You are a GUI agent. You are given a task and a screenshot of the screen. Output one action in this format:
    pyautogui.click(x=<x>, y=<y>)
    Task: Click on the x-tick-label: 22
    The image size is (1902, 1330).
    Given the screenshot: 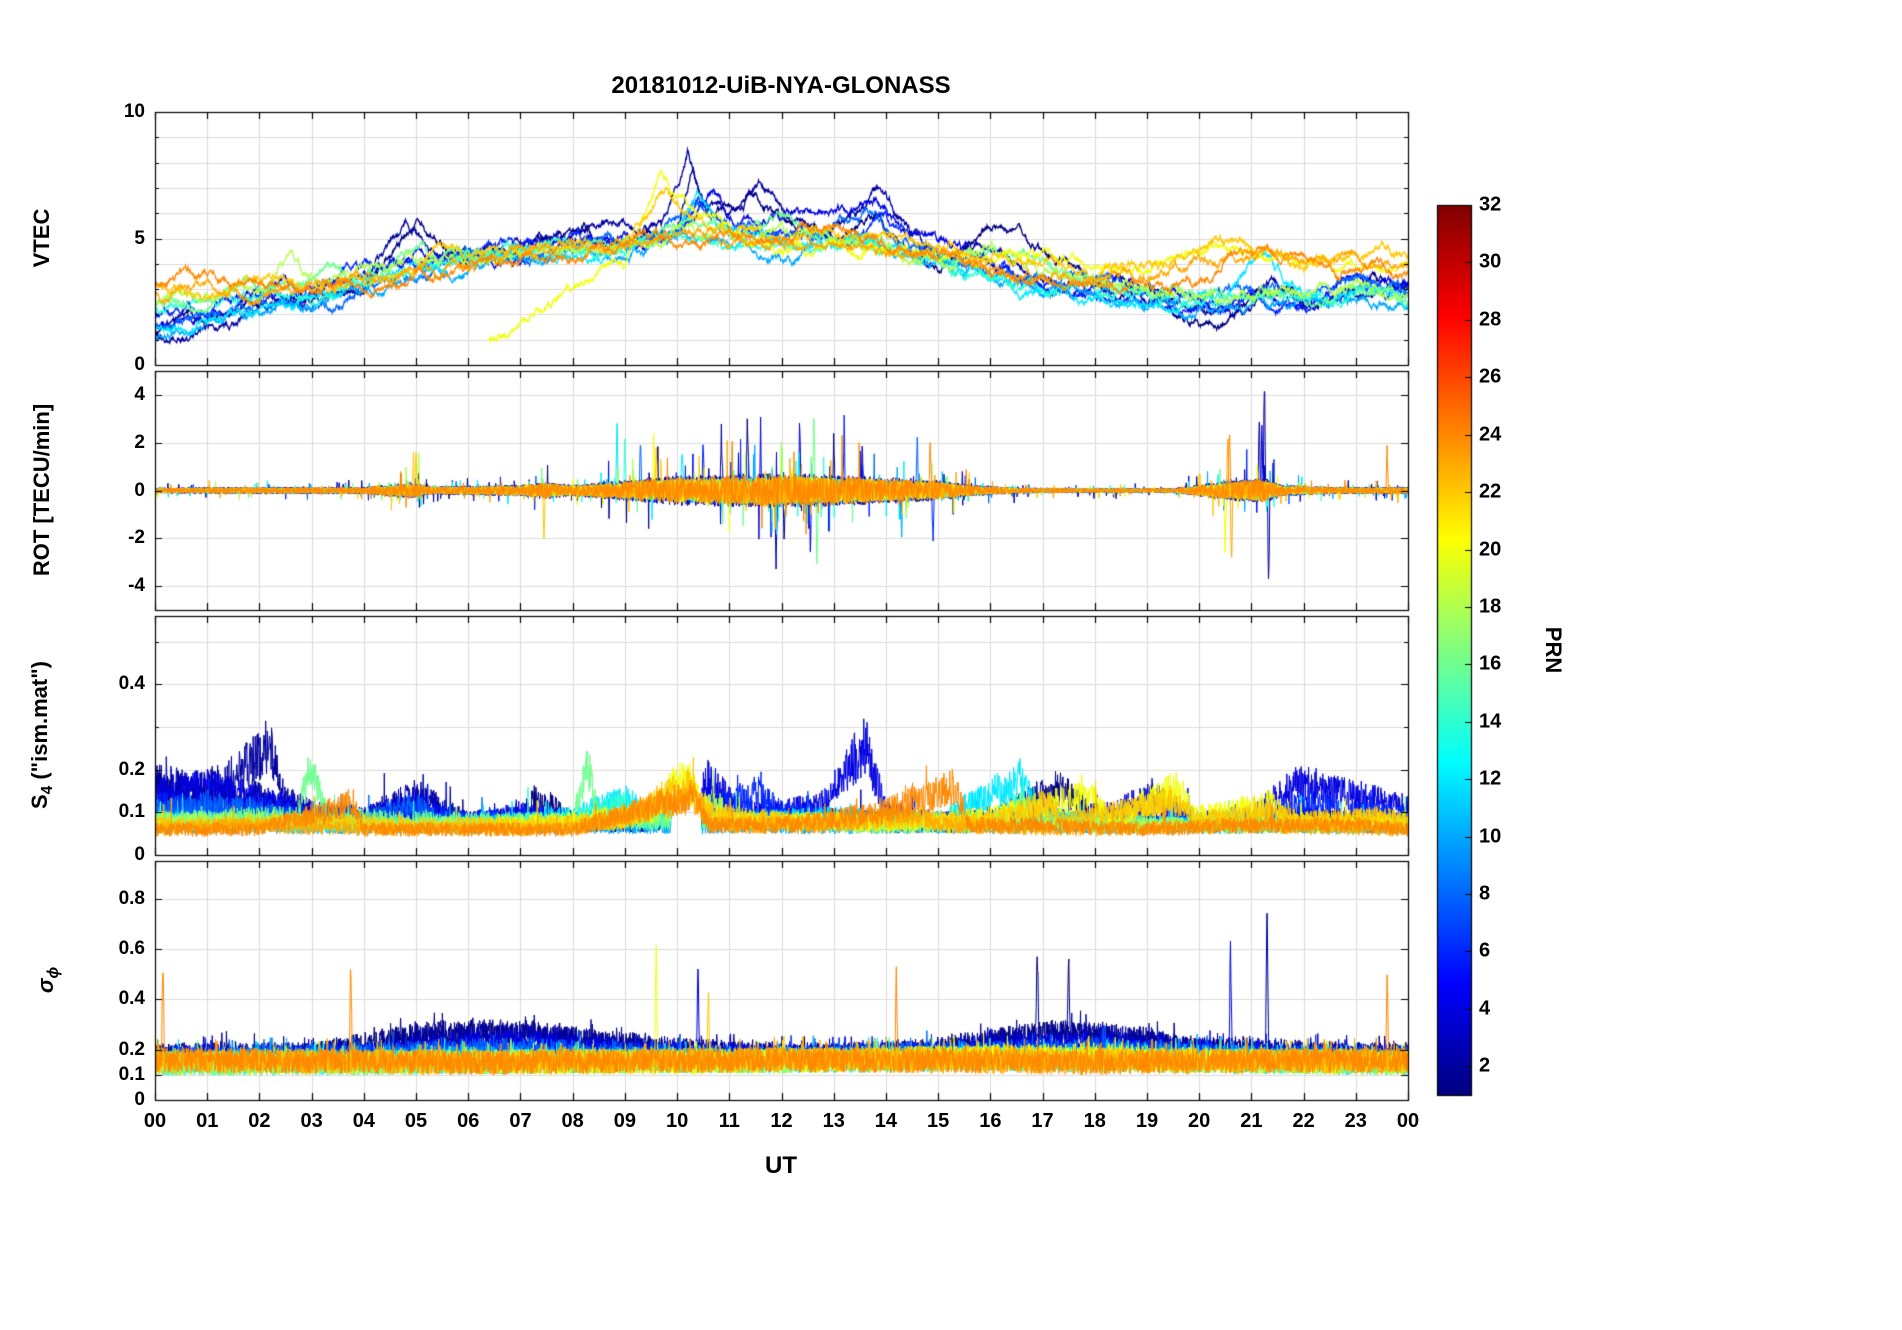 What is the action you would take?
    pyautogui.click(x=1303, y=1121)
    